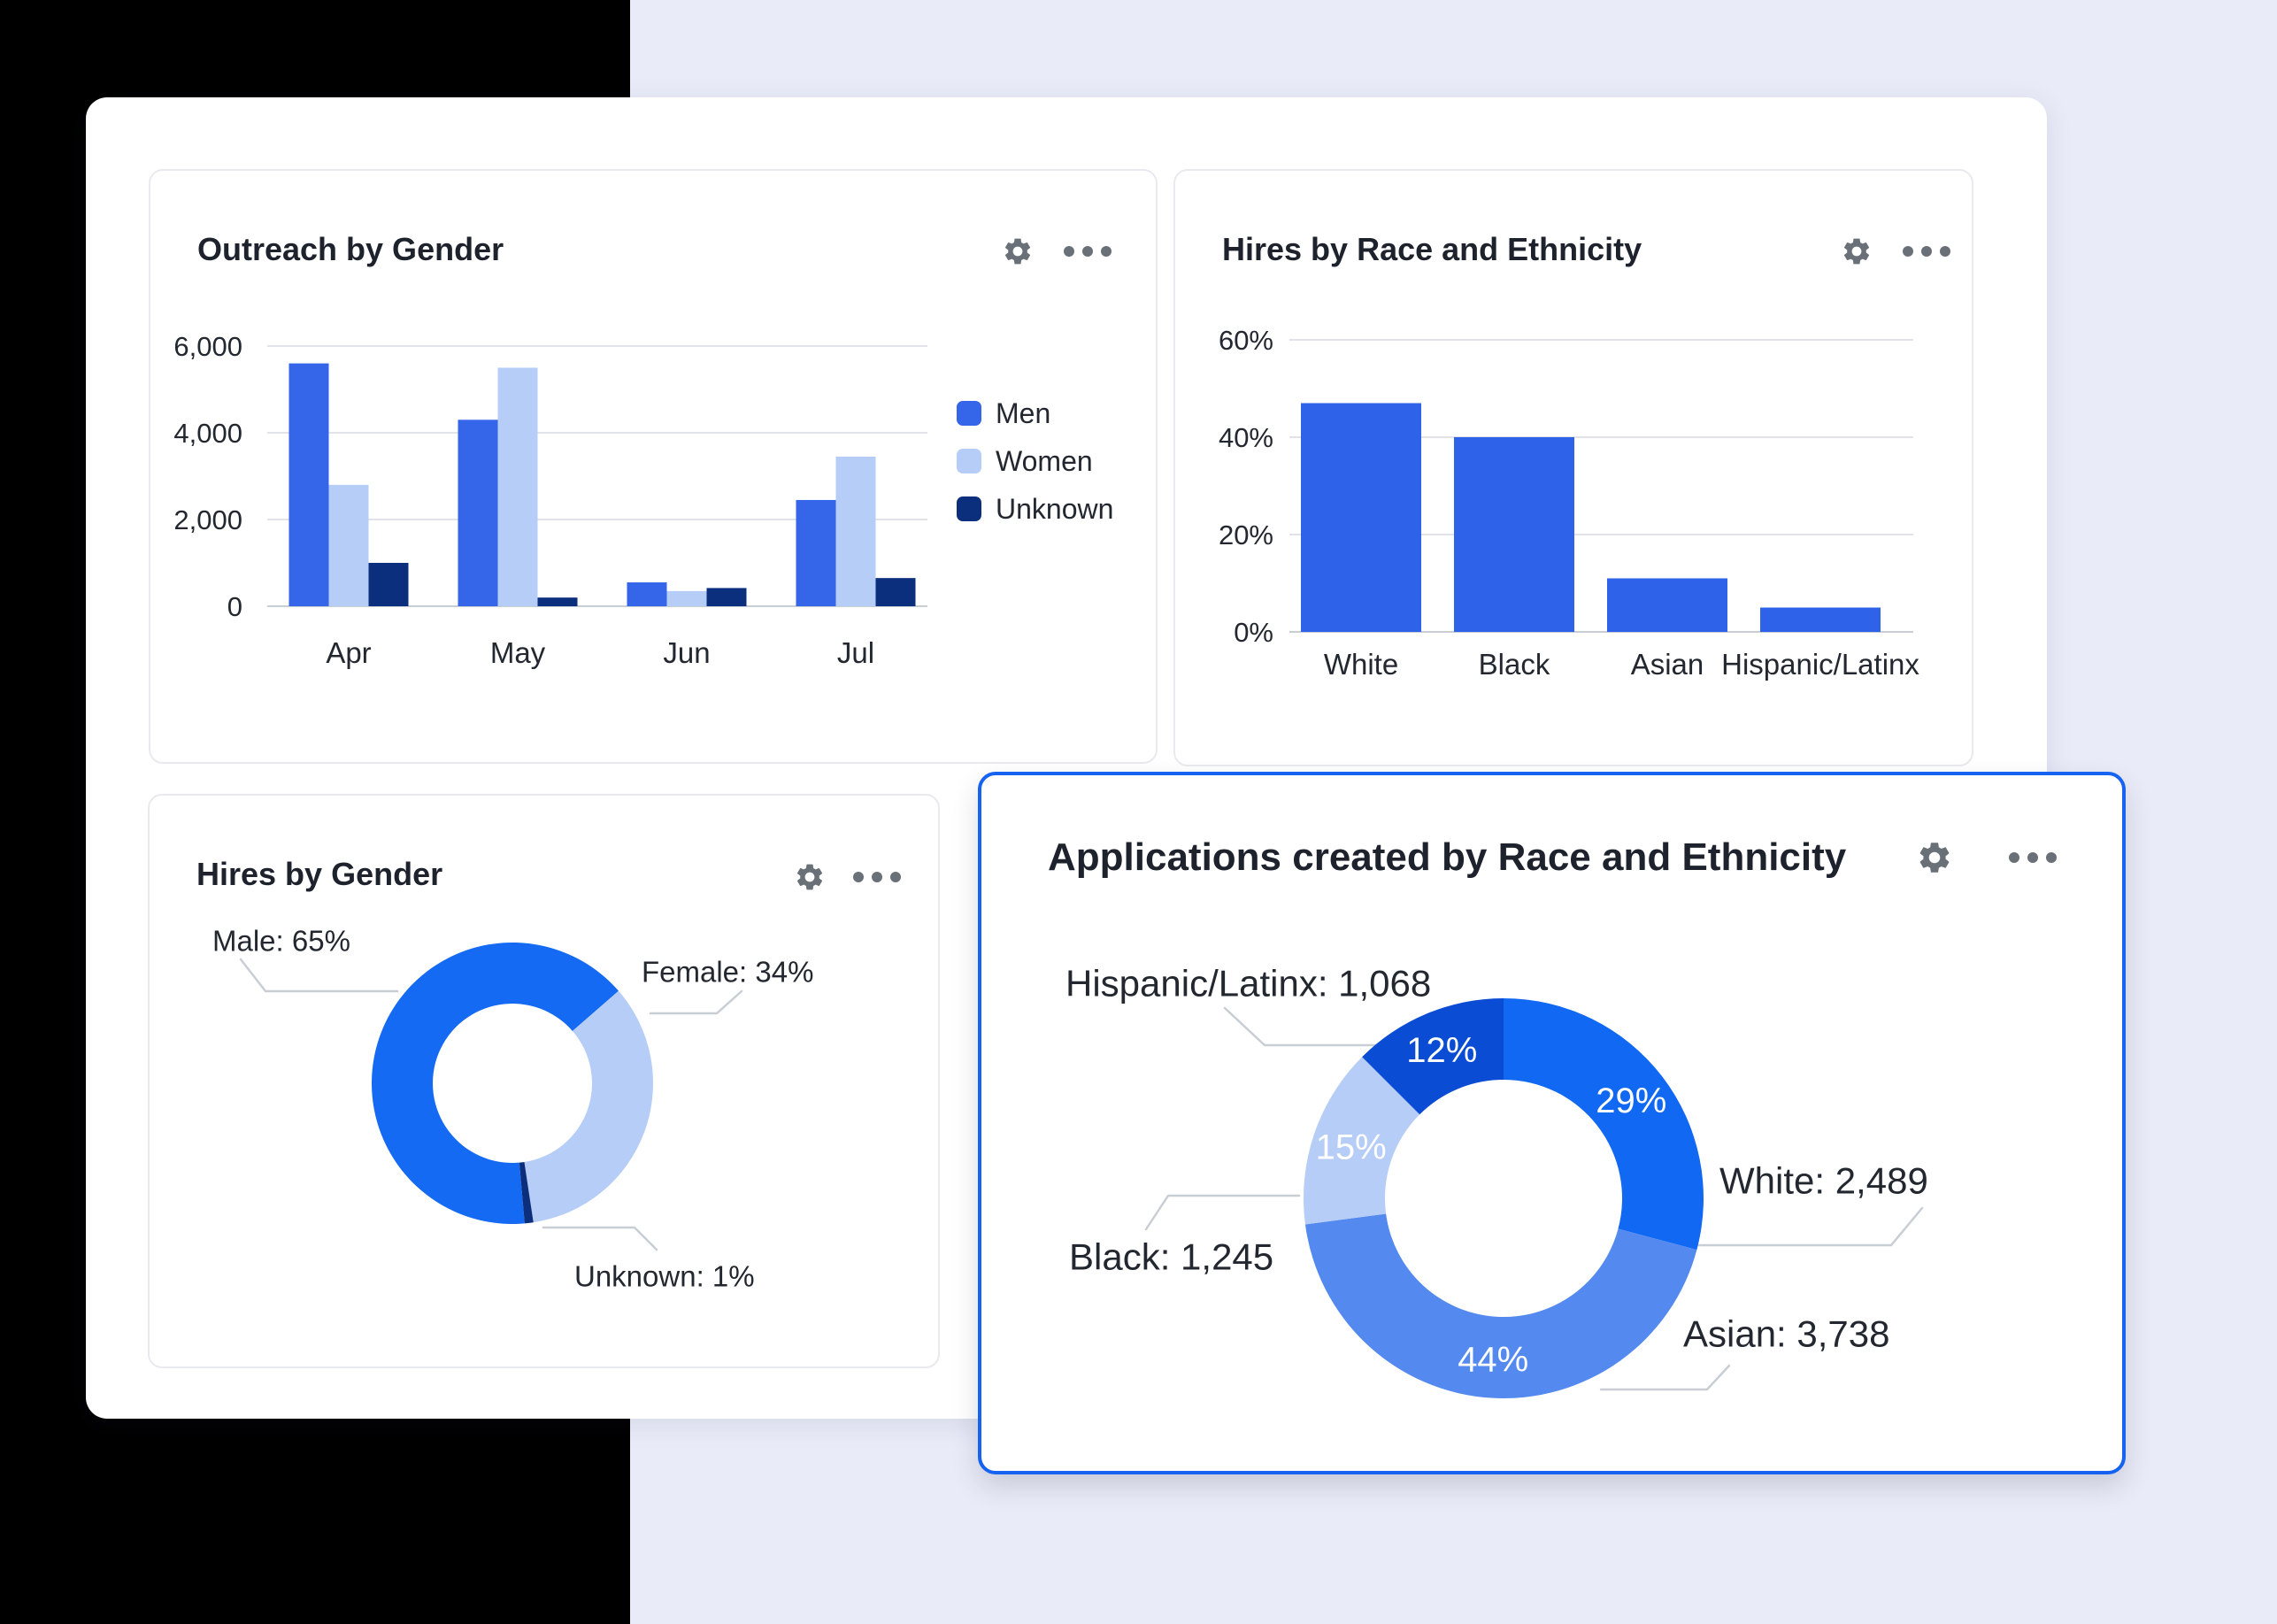 The image size is (2277, 1624). What do you see at coordinates (1820, 665) in the screenshot?
I see `x-axis-label: Hispanic/Latinx` at bounding box center [1820, 665].